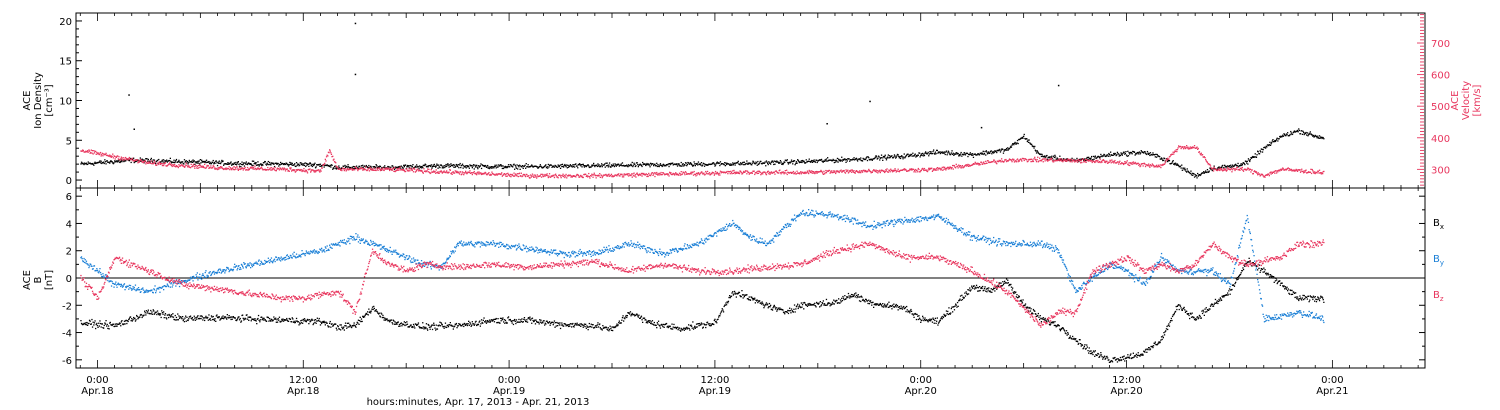 The height and width of the screenshot is (410, 1500). What do you see at coordinates (49, 100) in the screenshot?
I see `y-axis-label-line: [cm⁻³]` at bounding box center [49, 100].